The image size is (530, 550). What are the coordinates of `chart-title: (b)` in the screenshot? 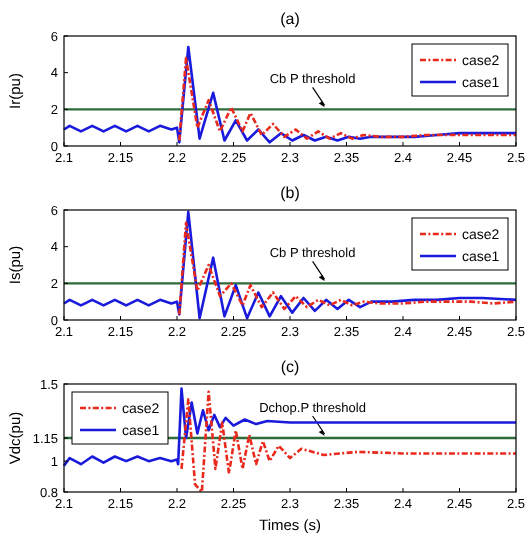 It's located at (290, 193).